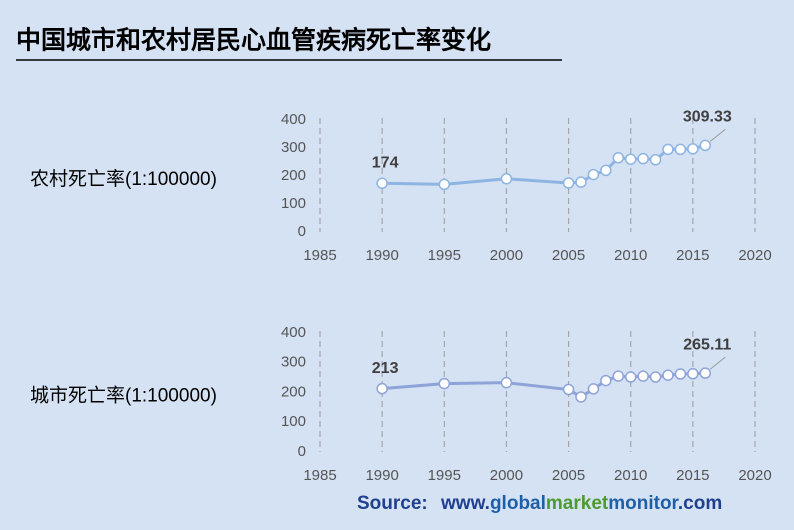  What do you see at coordinates (707, 117) in the screenshot?
I see `data-label: 309.33` at bounding box center [707, 117].